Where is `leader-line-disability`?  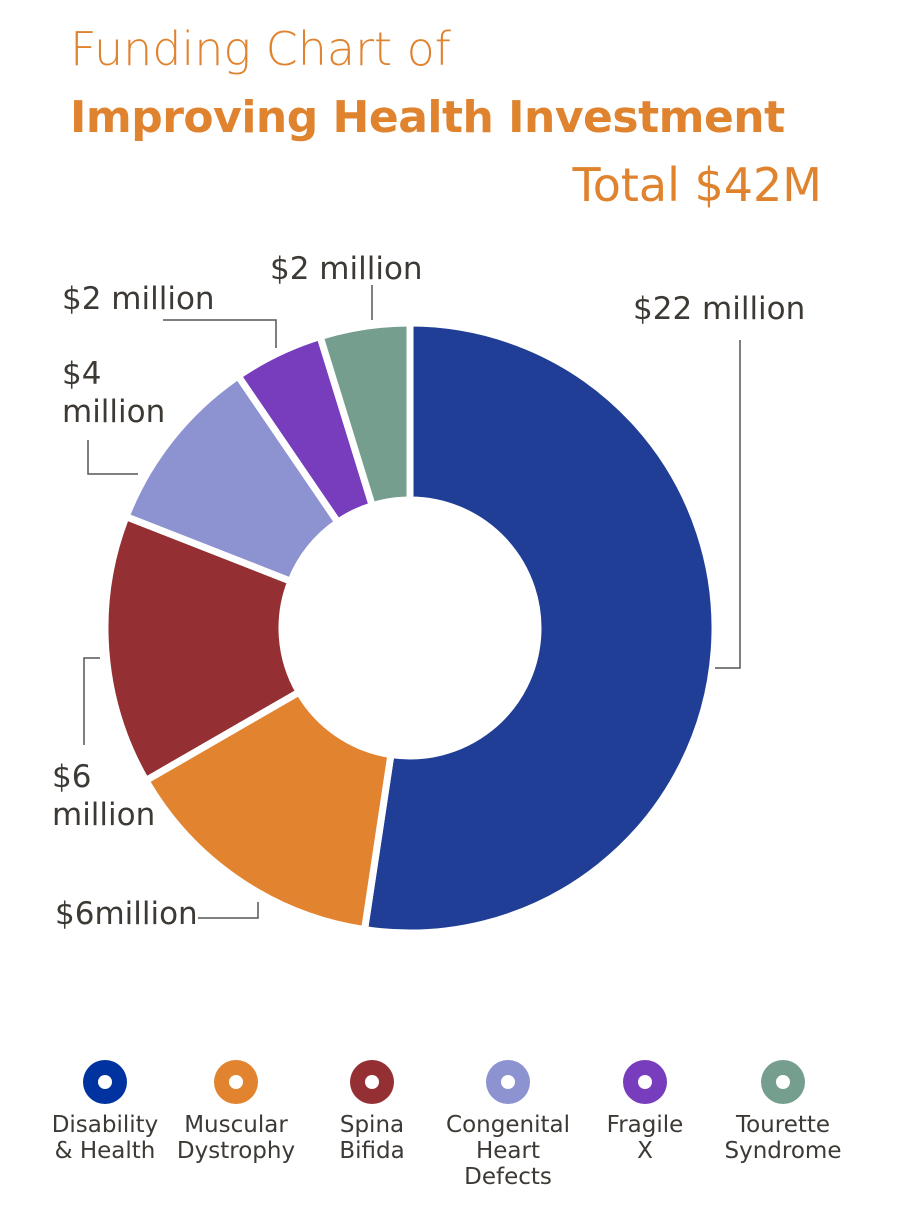 leader-line-disability is located at coordinates (728, 504).